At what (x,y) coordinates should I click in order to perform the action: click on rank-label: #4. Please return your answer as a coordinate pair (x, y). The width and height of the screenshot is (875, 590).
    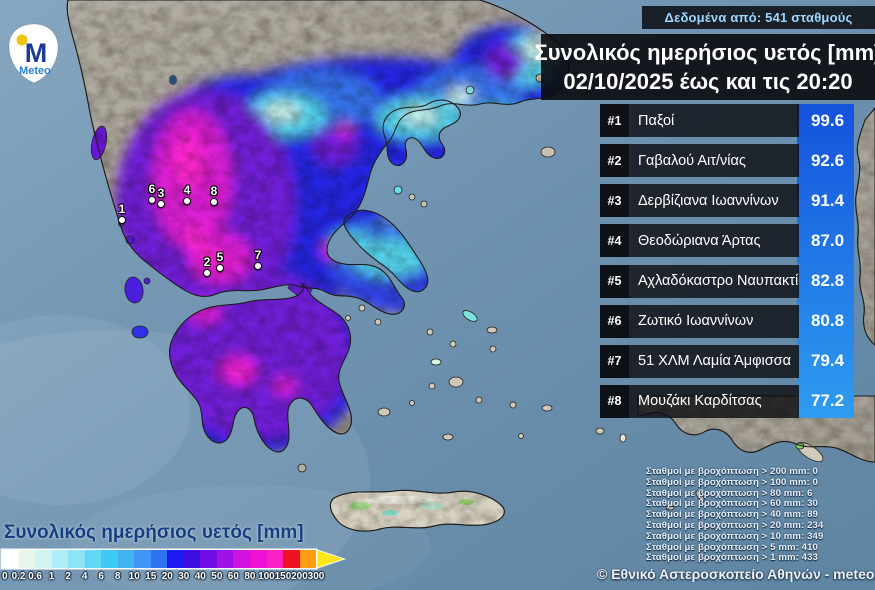
    Looking at the image, I should click on (614, 241).